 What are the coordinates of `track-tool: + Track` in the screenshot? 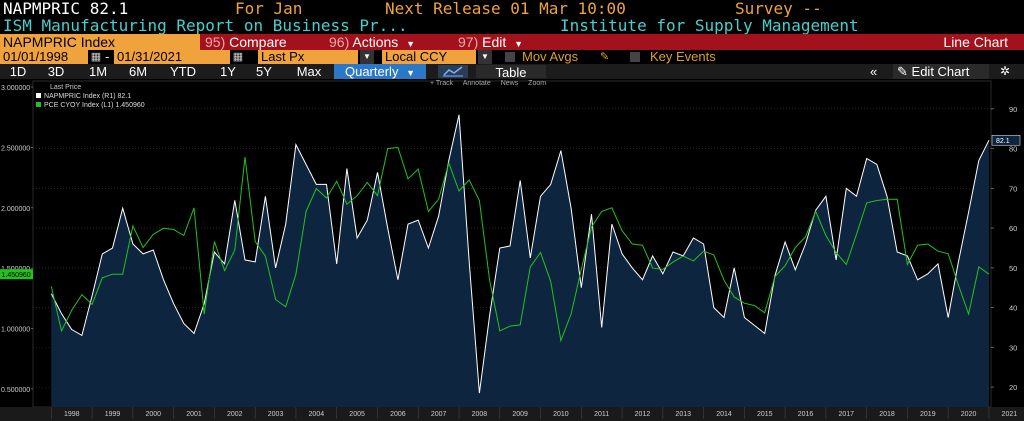 It's located at (442, 83).